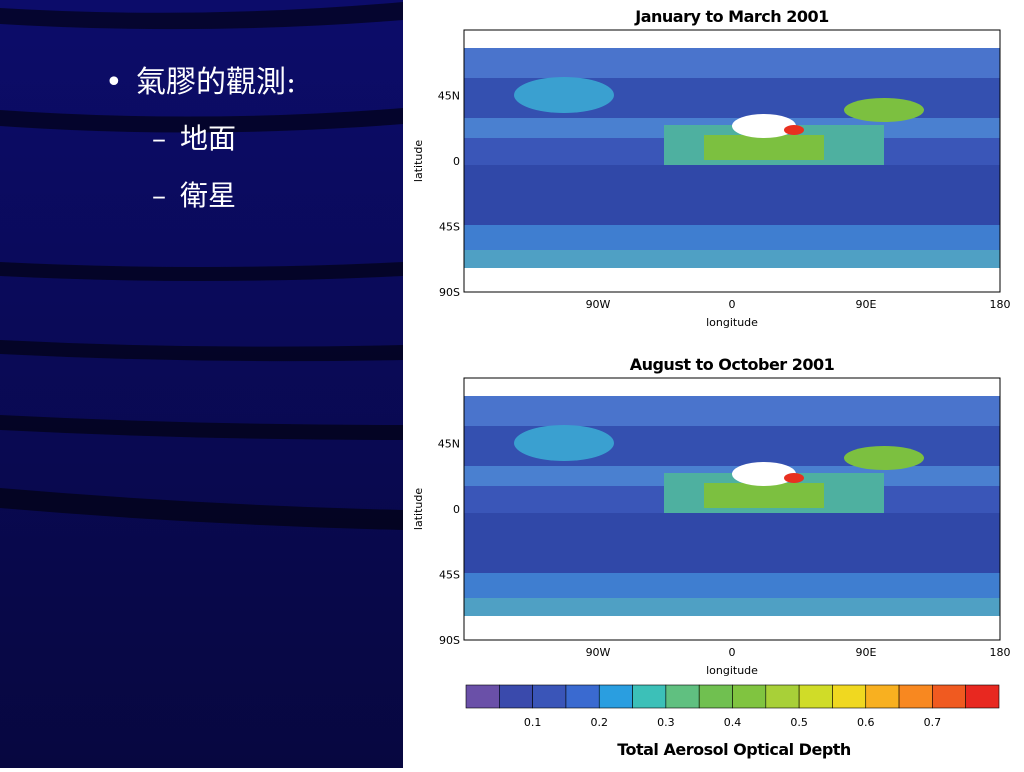 This screenshot has height=772, width=1024. Describe the element at coordinates (732, 364) in the screenshot. I see `map-title: August to October 2001` at that location.